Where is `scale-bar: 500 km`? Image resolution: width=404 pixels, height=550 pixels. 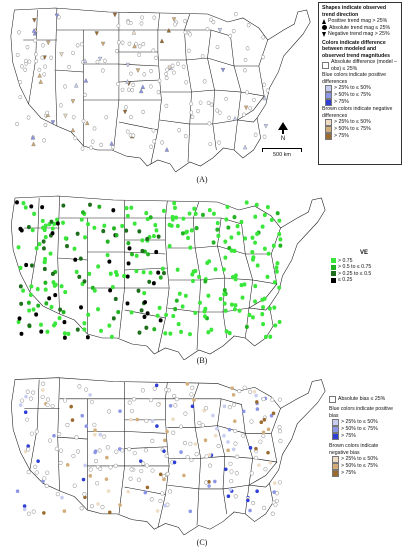
scale-bar: 500 km is located at coordinates (282, 153).